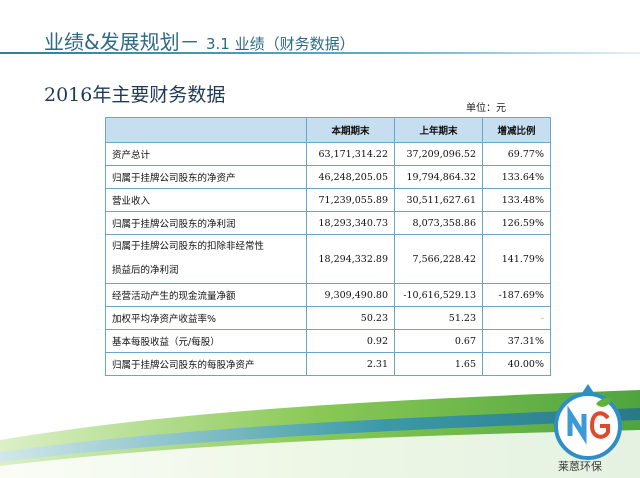 The image size is (640, 478). Describe the element at coordinates (516, 130) in the screenshot. I see `header-cell-change: 增减比例` at that location.